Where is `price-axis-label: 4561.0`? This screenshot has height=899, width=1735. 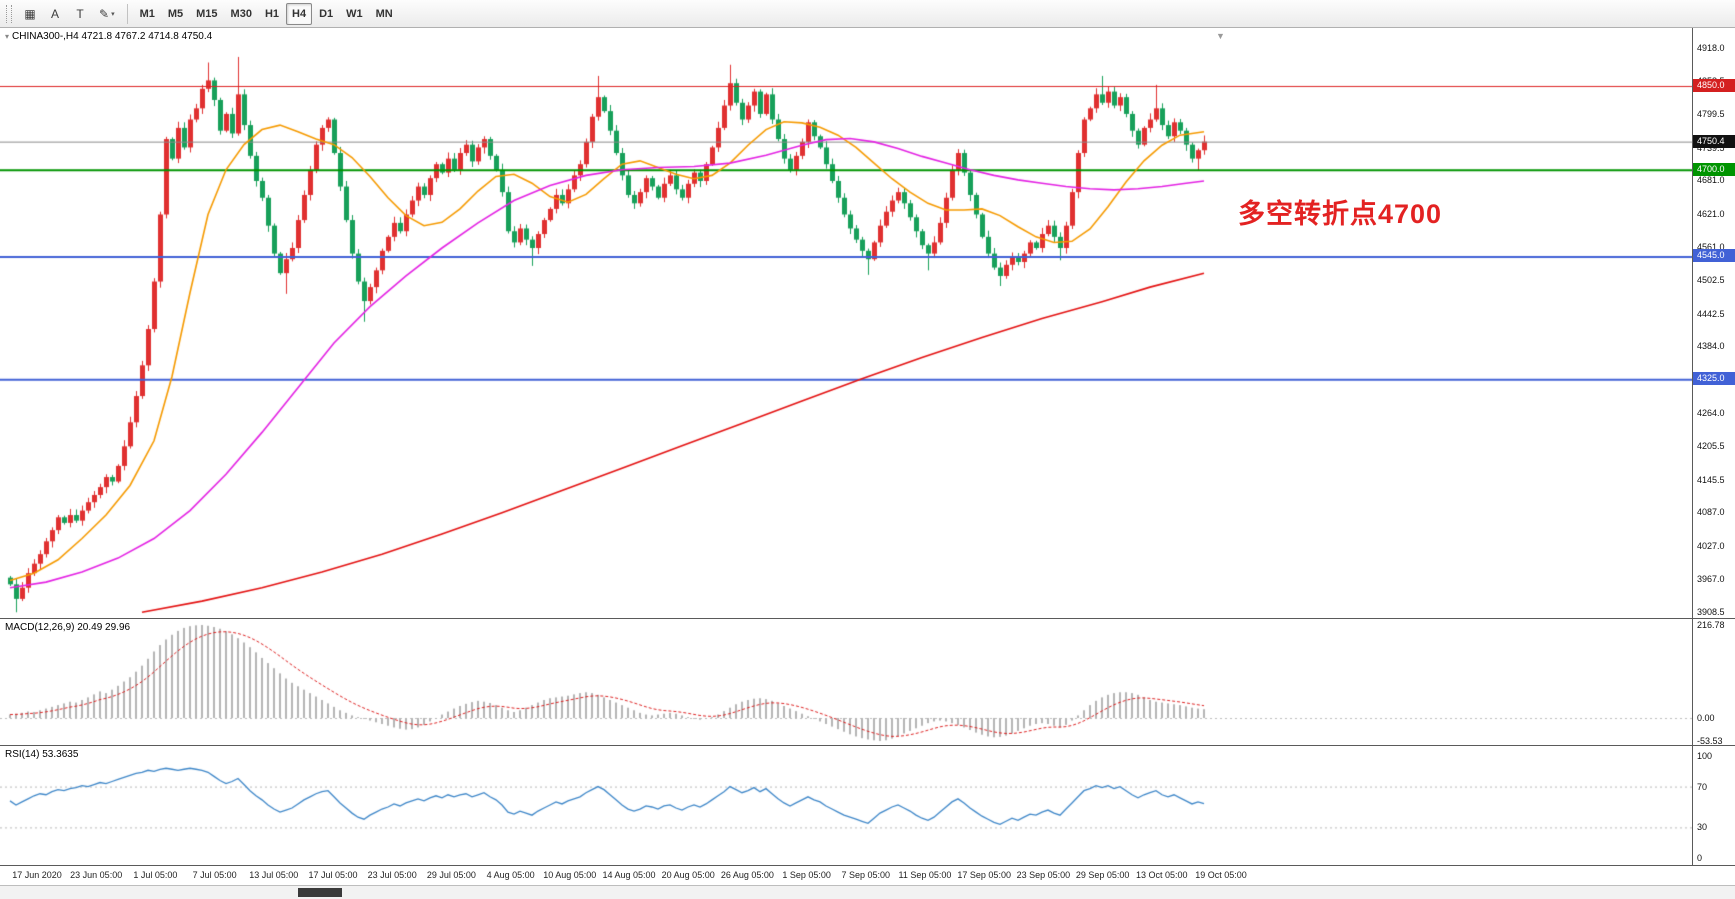 price-axis-label: 4561.0 is located at coordinates (1711, 247).